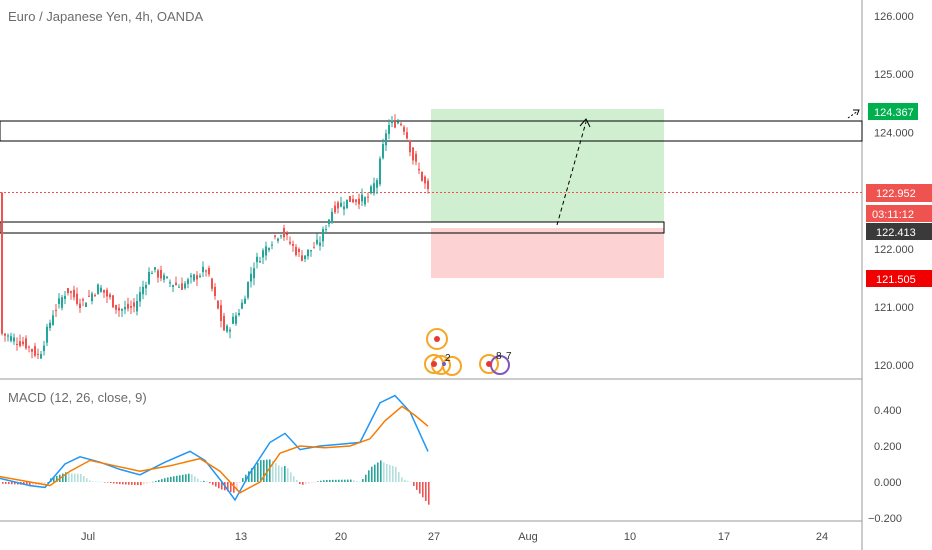  I want to click on time-tick-label: 20, so click(341, 537).